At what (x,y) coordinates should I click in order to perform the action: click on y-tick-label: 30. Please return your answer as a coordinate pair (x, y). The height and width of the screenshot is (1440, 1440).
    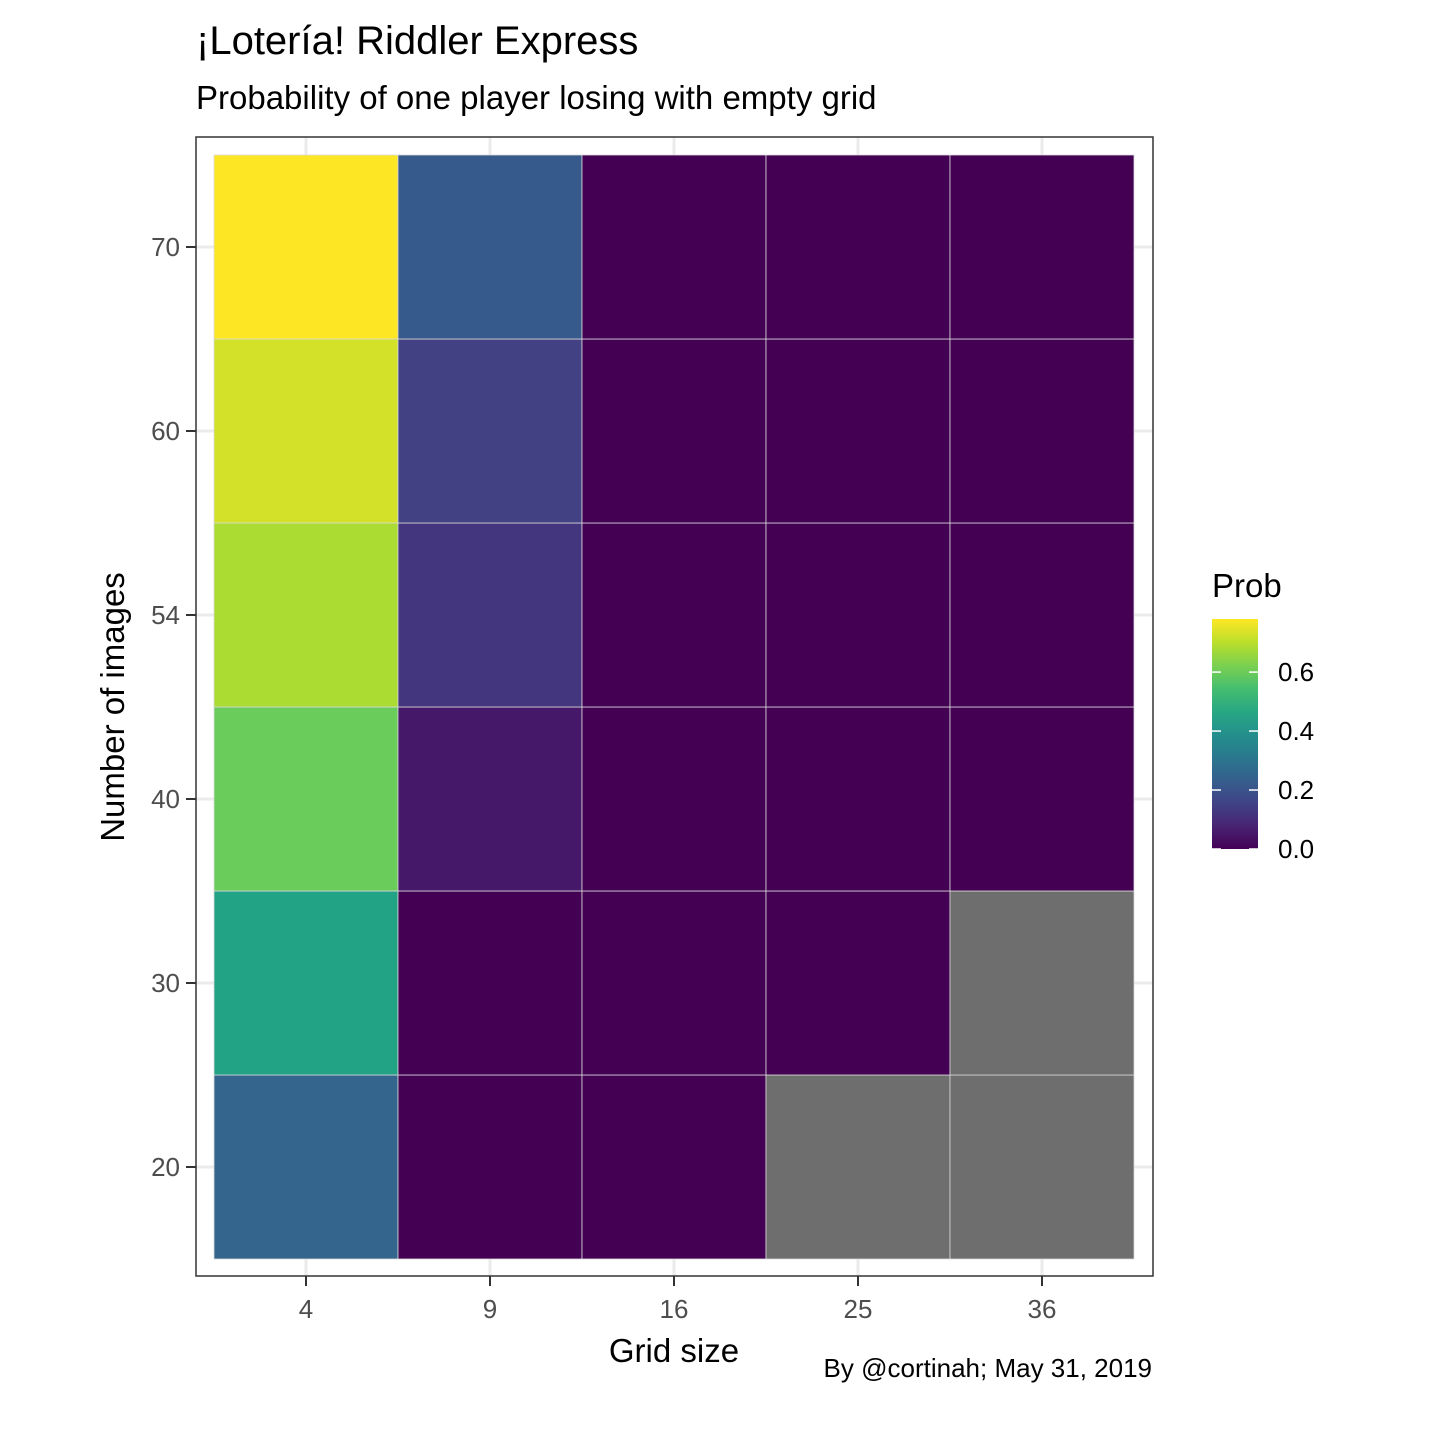
    Looking at the image, I should click on (165, 983).